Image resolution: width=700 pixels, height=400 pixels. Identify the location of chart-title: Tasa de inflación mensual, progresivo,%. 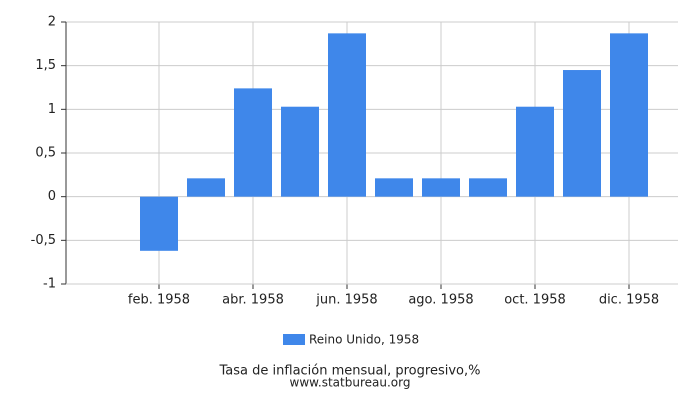
(350, 371).